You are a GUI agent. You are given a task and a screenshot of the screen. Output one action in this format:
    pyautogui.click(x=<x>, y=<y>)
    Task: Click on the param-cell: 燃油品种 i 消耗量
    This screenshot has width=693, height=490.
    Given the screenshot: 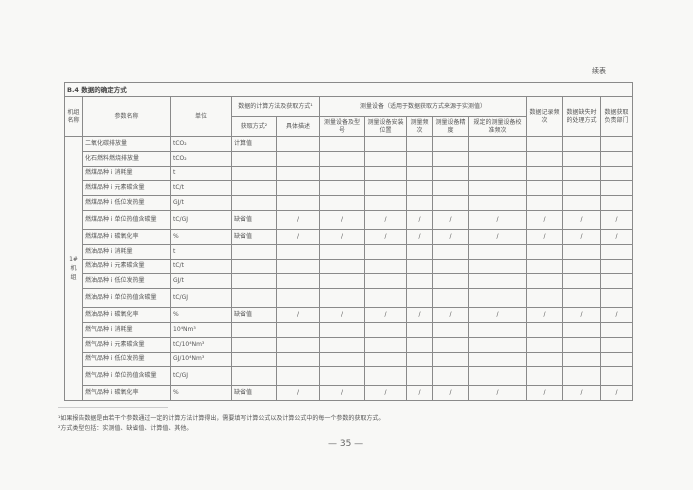 What is the action you would take?
    pyautogui.click(x=126, y=251)
    